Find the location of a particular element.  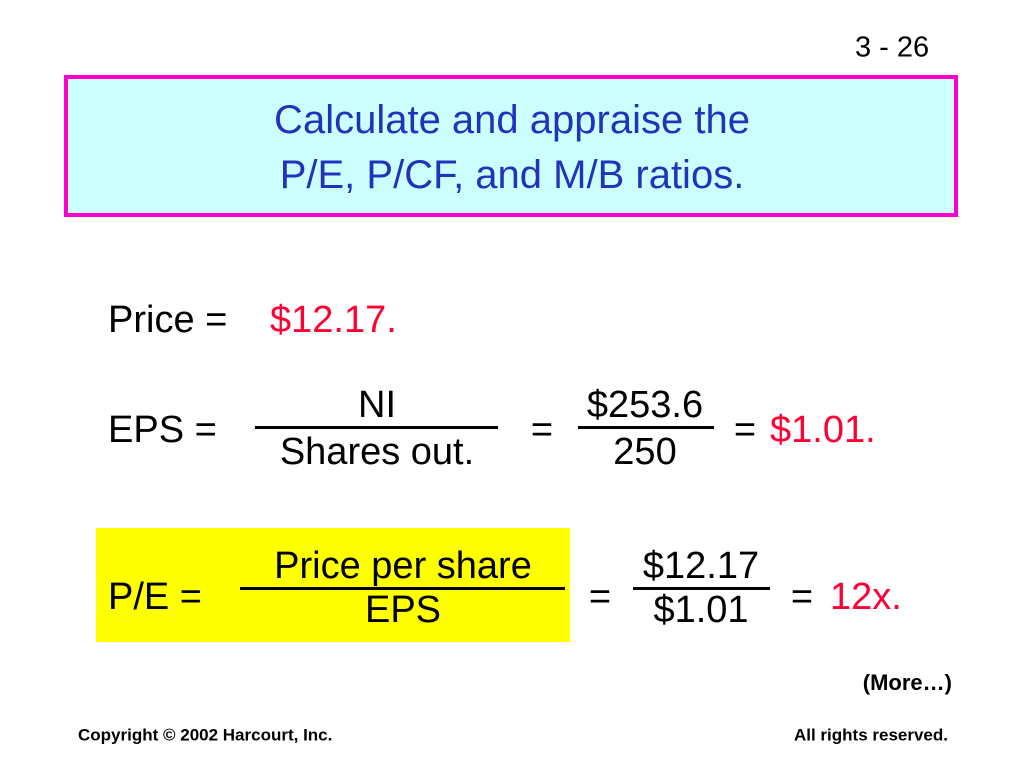

more-note: (More…) is located at coordinates (907, 682).